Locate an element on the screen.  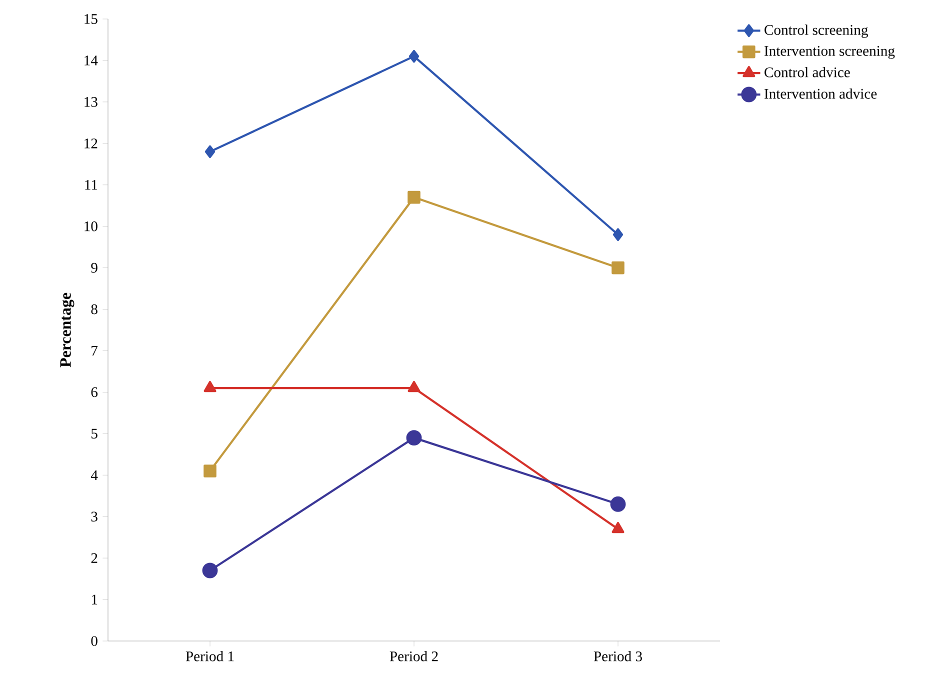
legend-label: Control screening is located at coordinates (816, 31).